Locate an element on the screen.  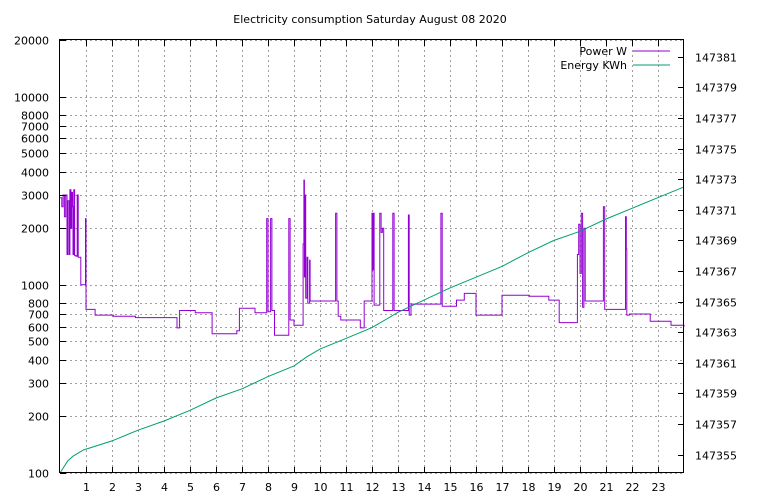
x-tick-label: 17 is located at coordinates (503, 487).